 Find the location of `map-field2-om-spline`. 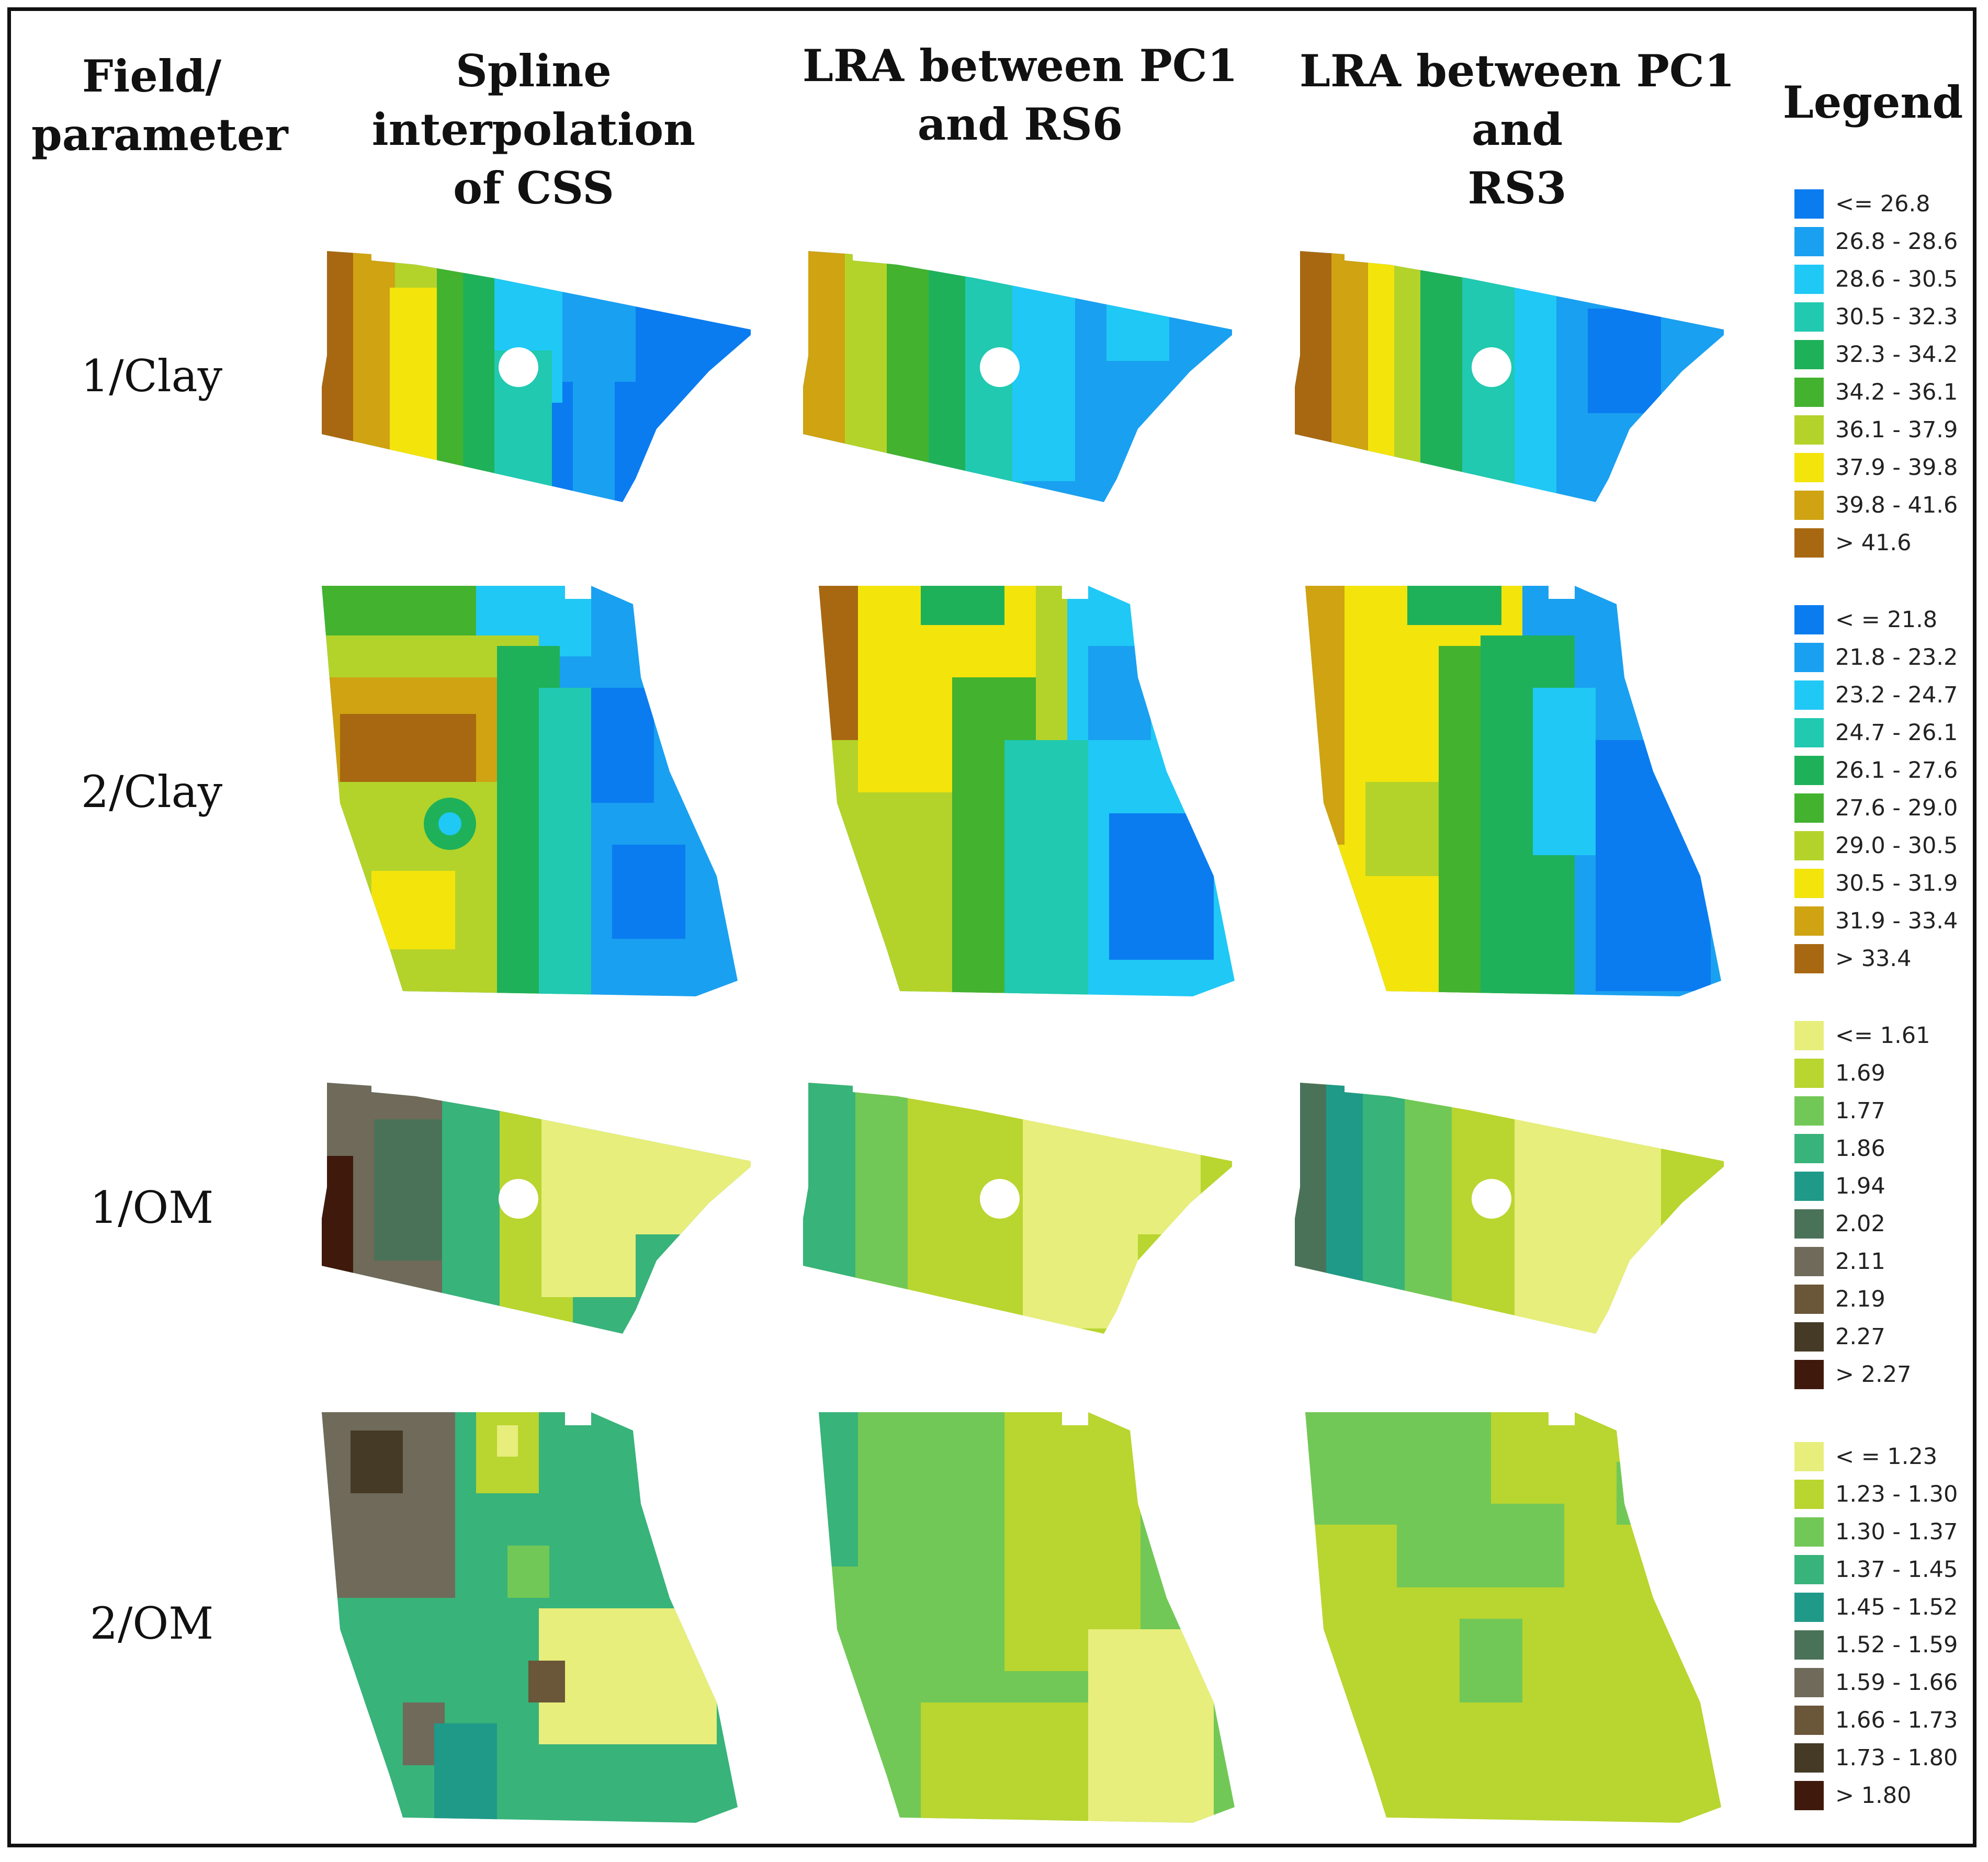

map-field2-om-spline is located at coordinates (530, 1617).